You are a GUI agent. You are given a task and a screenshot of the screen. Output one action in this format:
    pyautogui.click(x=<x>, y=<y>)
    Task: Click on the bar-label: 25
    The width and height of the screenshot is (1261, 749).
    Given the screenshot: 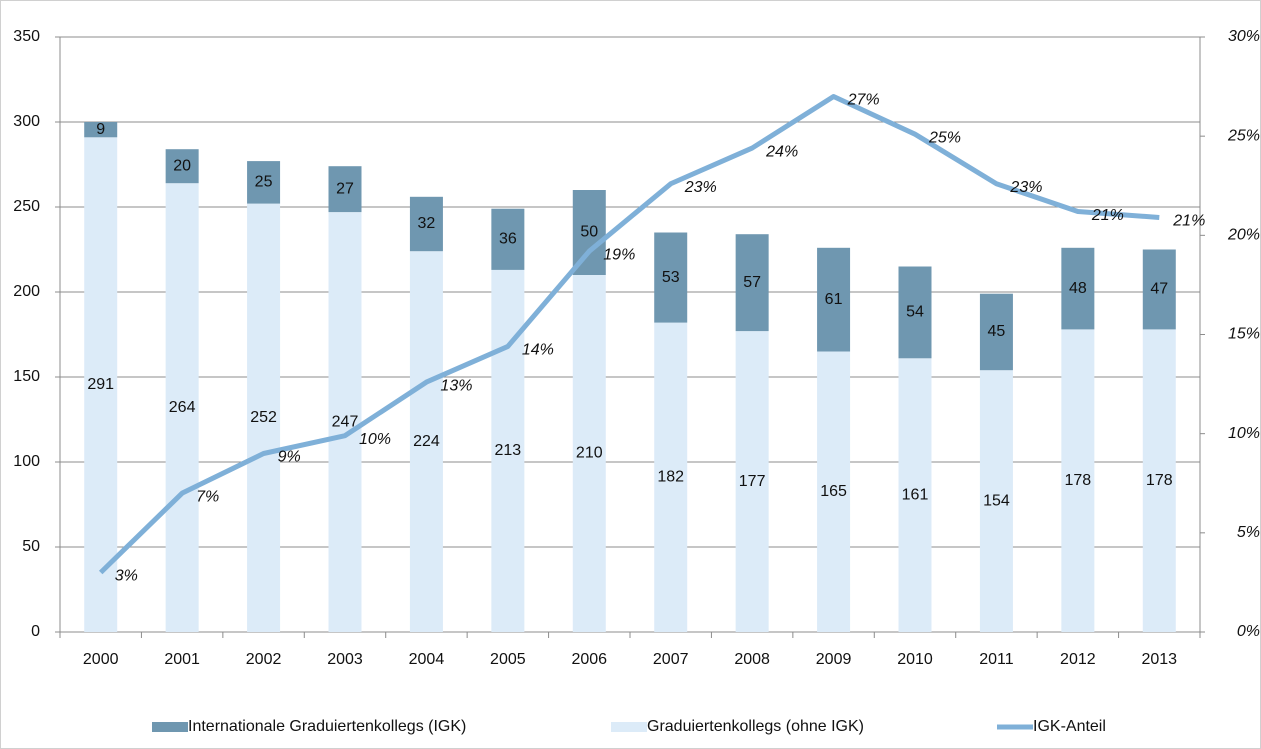 What is the action you would take?
    pyautogui.click(x=264, y=182)
    